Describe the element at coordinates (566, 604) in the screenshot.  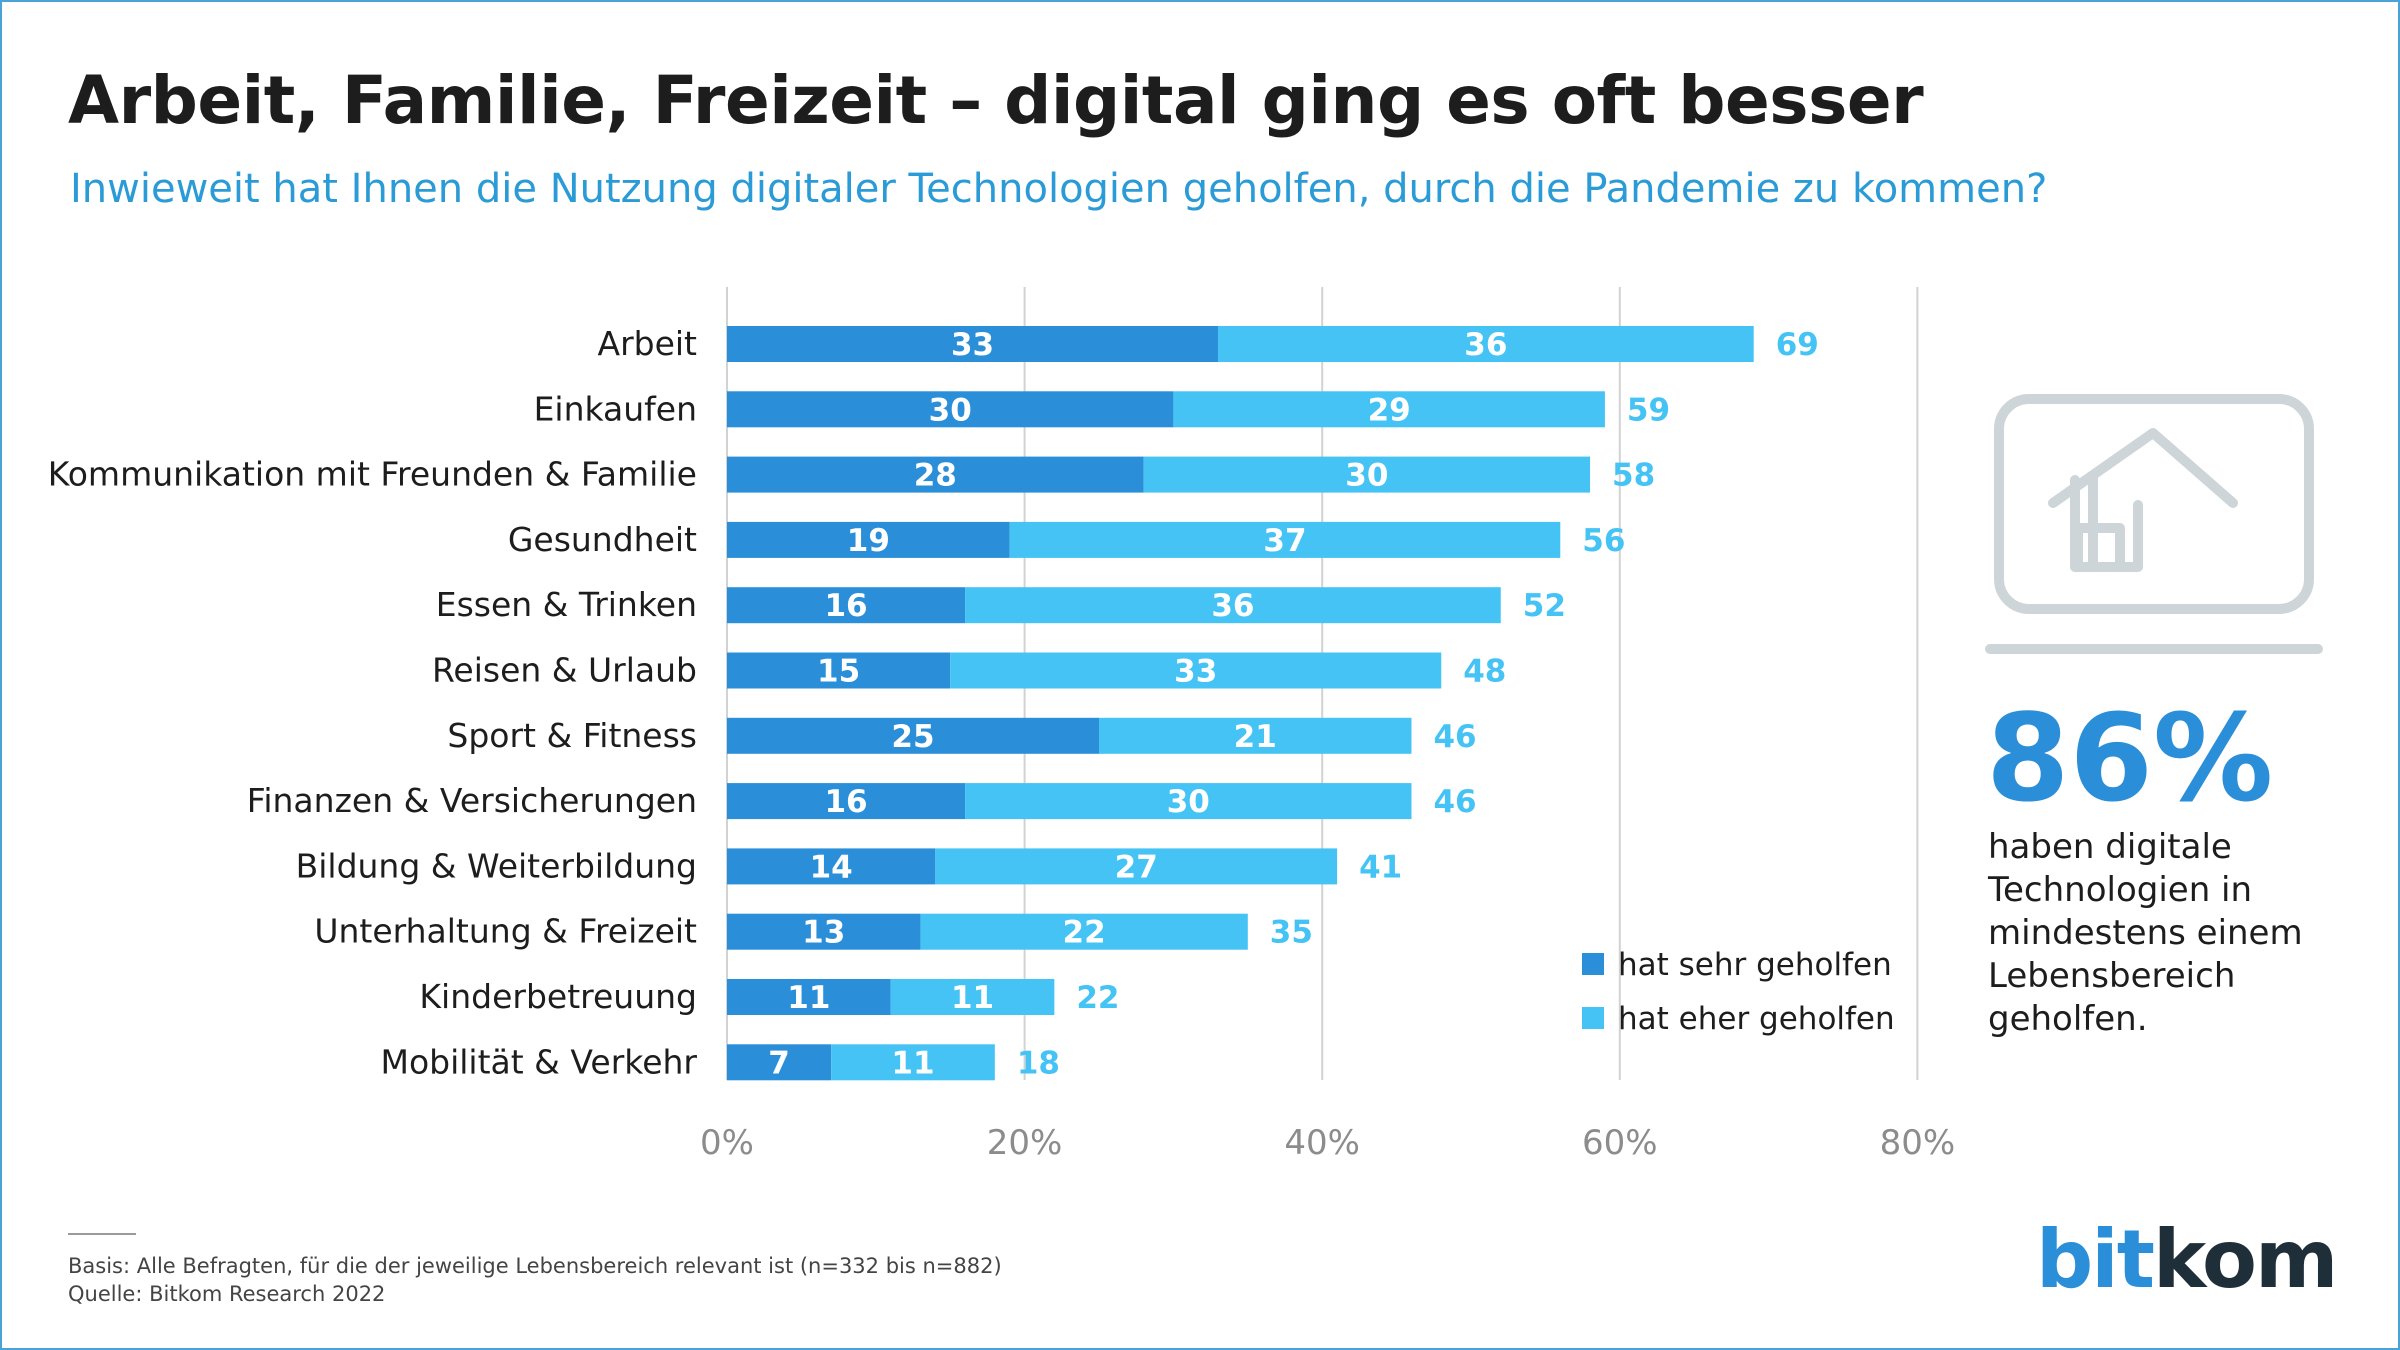
I see `category-label: Essen & Trinken` at that location.